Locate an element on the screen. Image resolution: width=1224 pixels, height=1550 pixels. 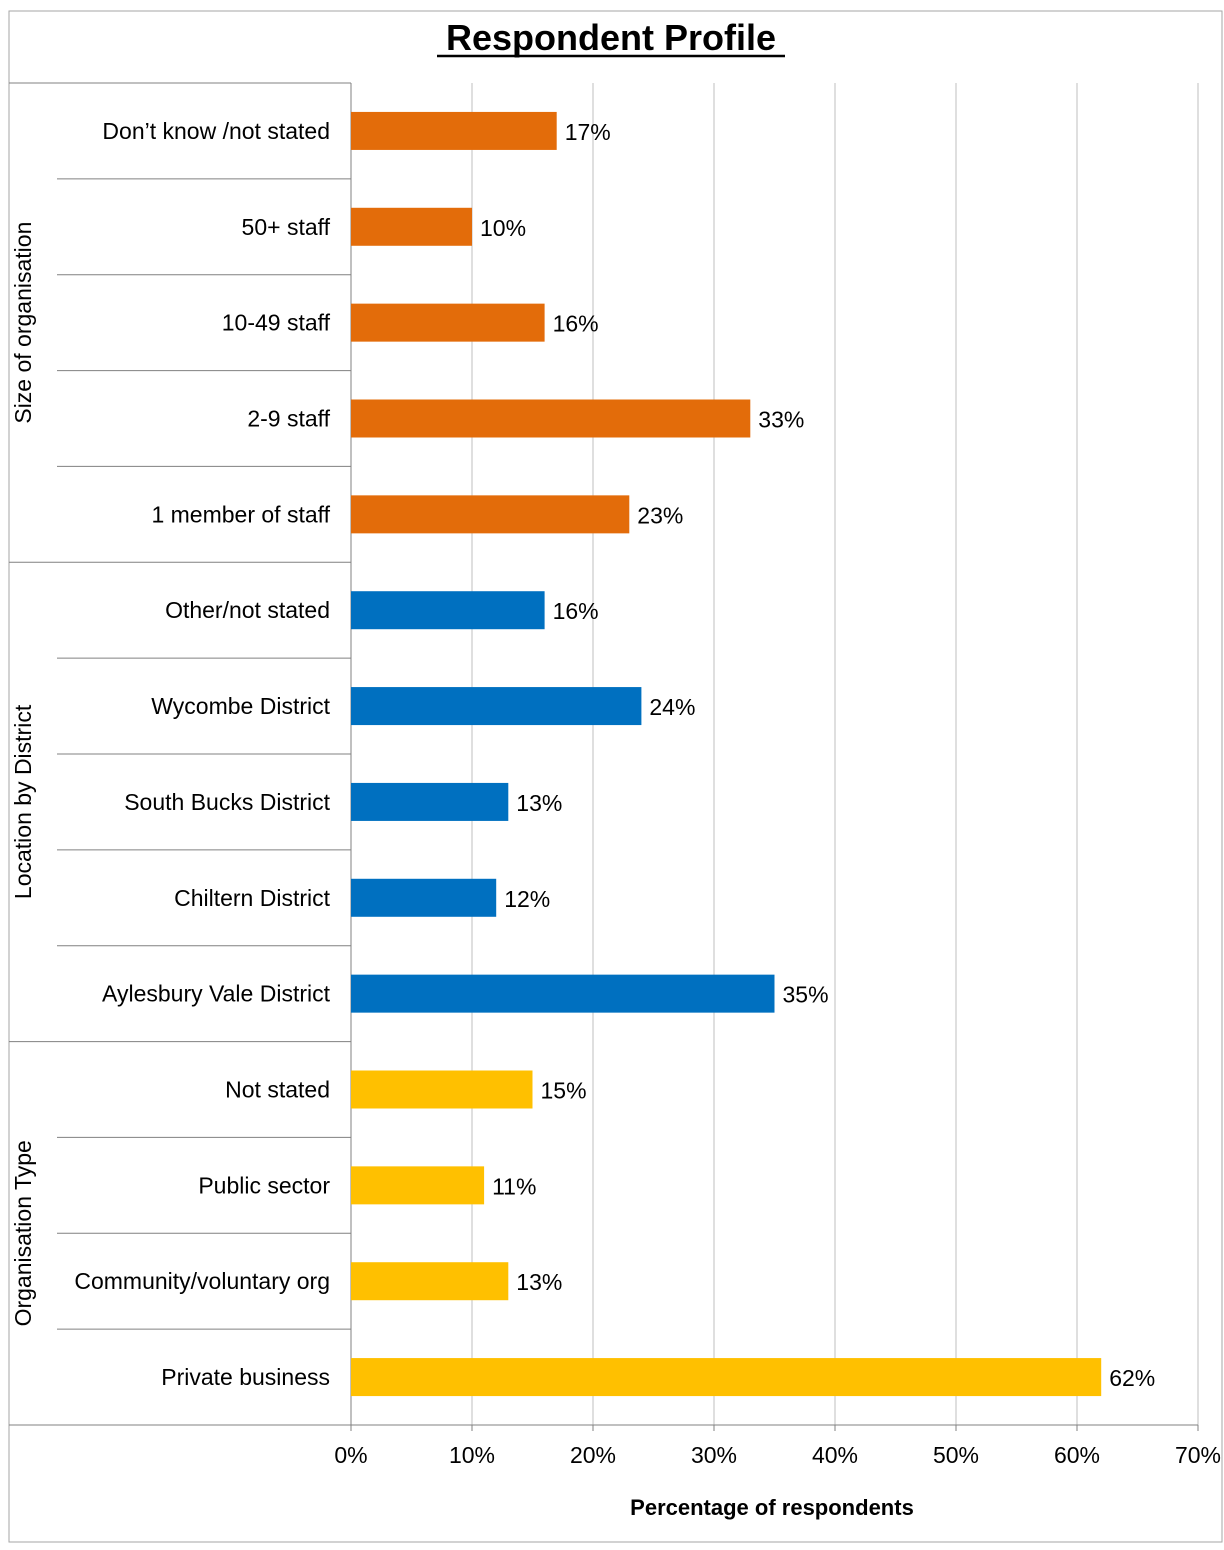
data-label: 11% is located at coordinates (514, 1186).